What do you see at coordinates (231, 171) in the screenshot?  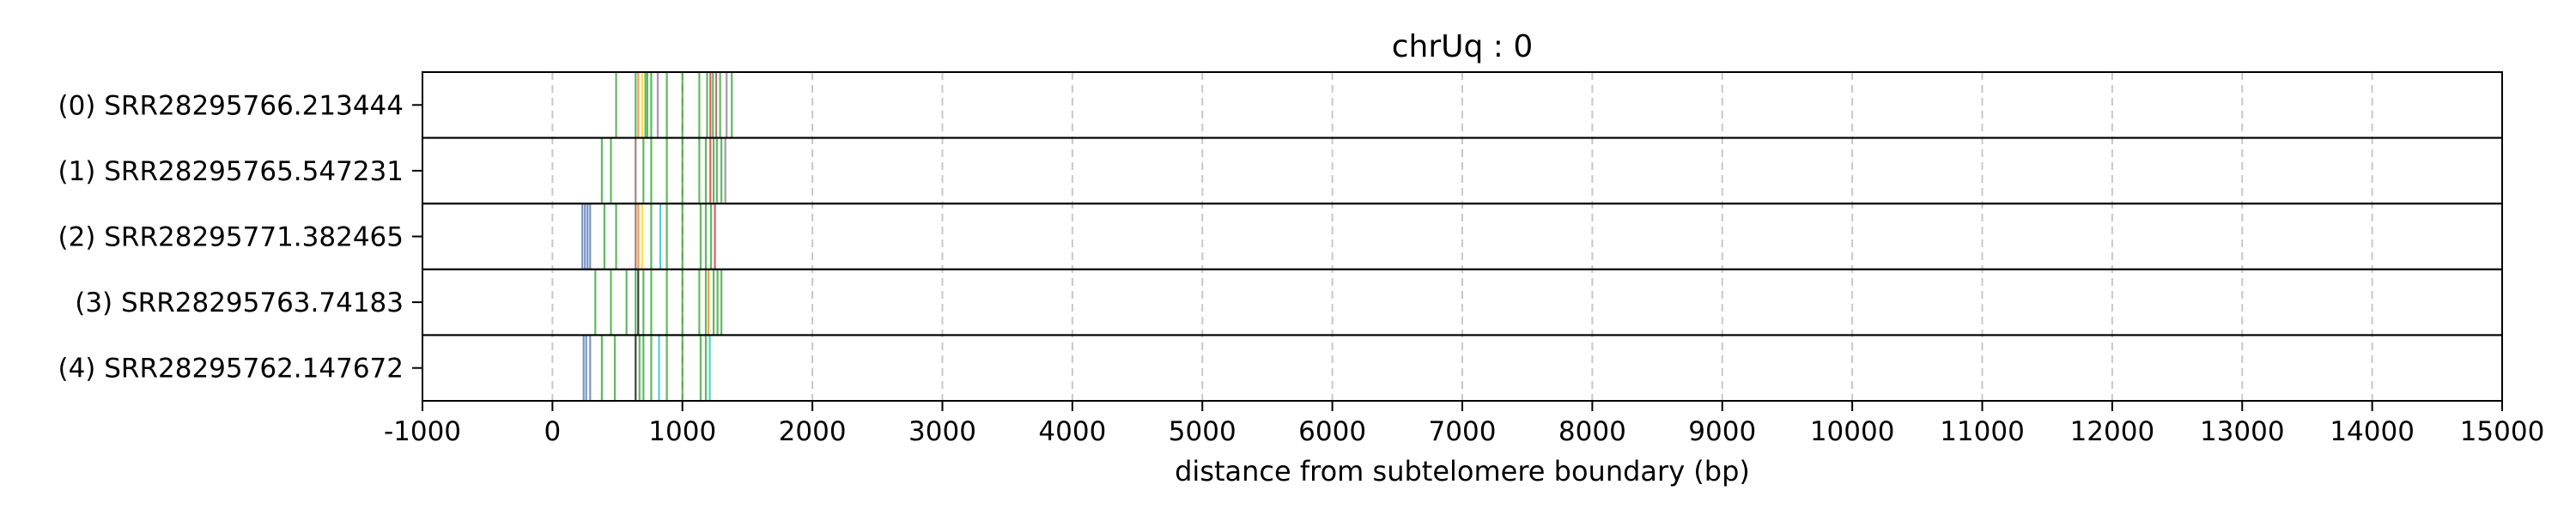 I see `track-label: (1) SRR28295765.547231` at bounding box center [231, 171].